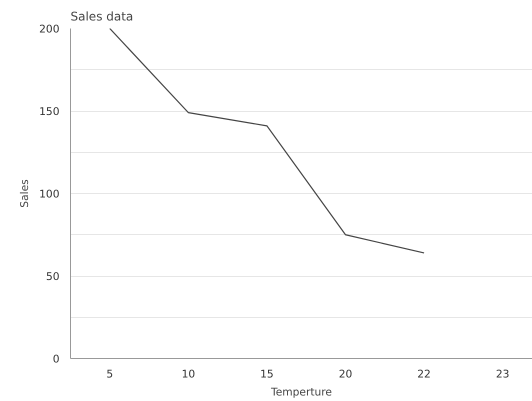 This screenshot has height=401, width=532. Describe the element at coordinates (189, 374) in the screenshot. I see `x-tick-label: 10` at that location.